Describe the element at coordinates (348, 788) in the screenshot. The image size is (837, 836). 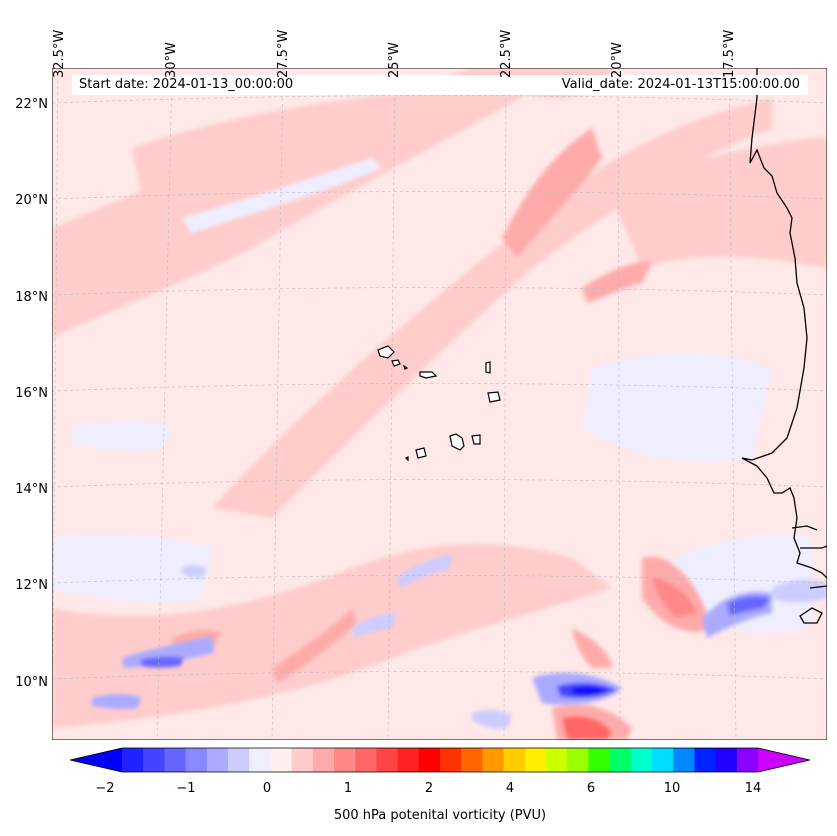
I see `colorbar-tick: 1` at that location.